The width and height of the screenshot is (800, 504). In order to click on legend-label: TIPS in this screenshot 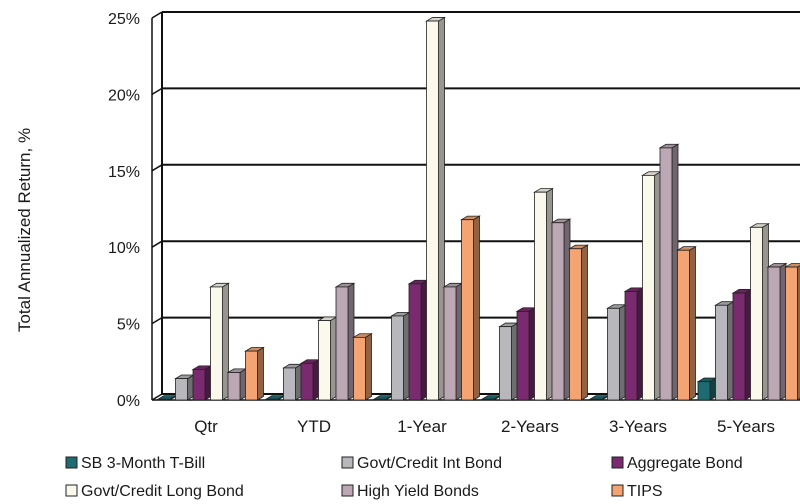, I will do `click(645, 491)`.